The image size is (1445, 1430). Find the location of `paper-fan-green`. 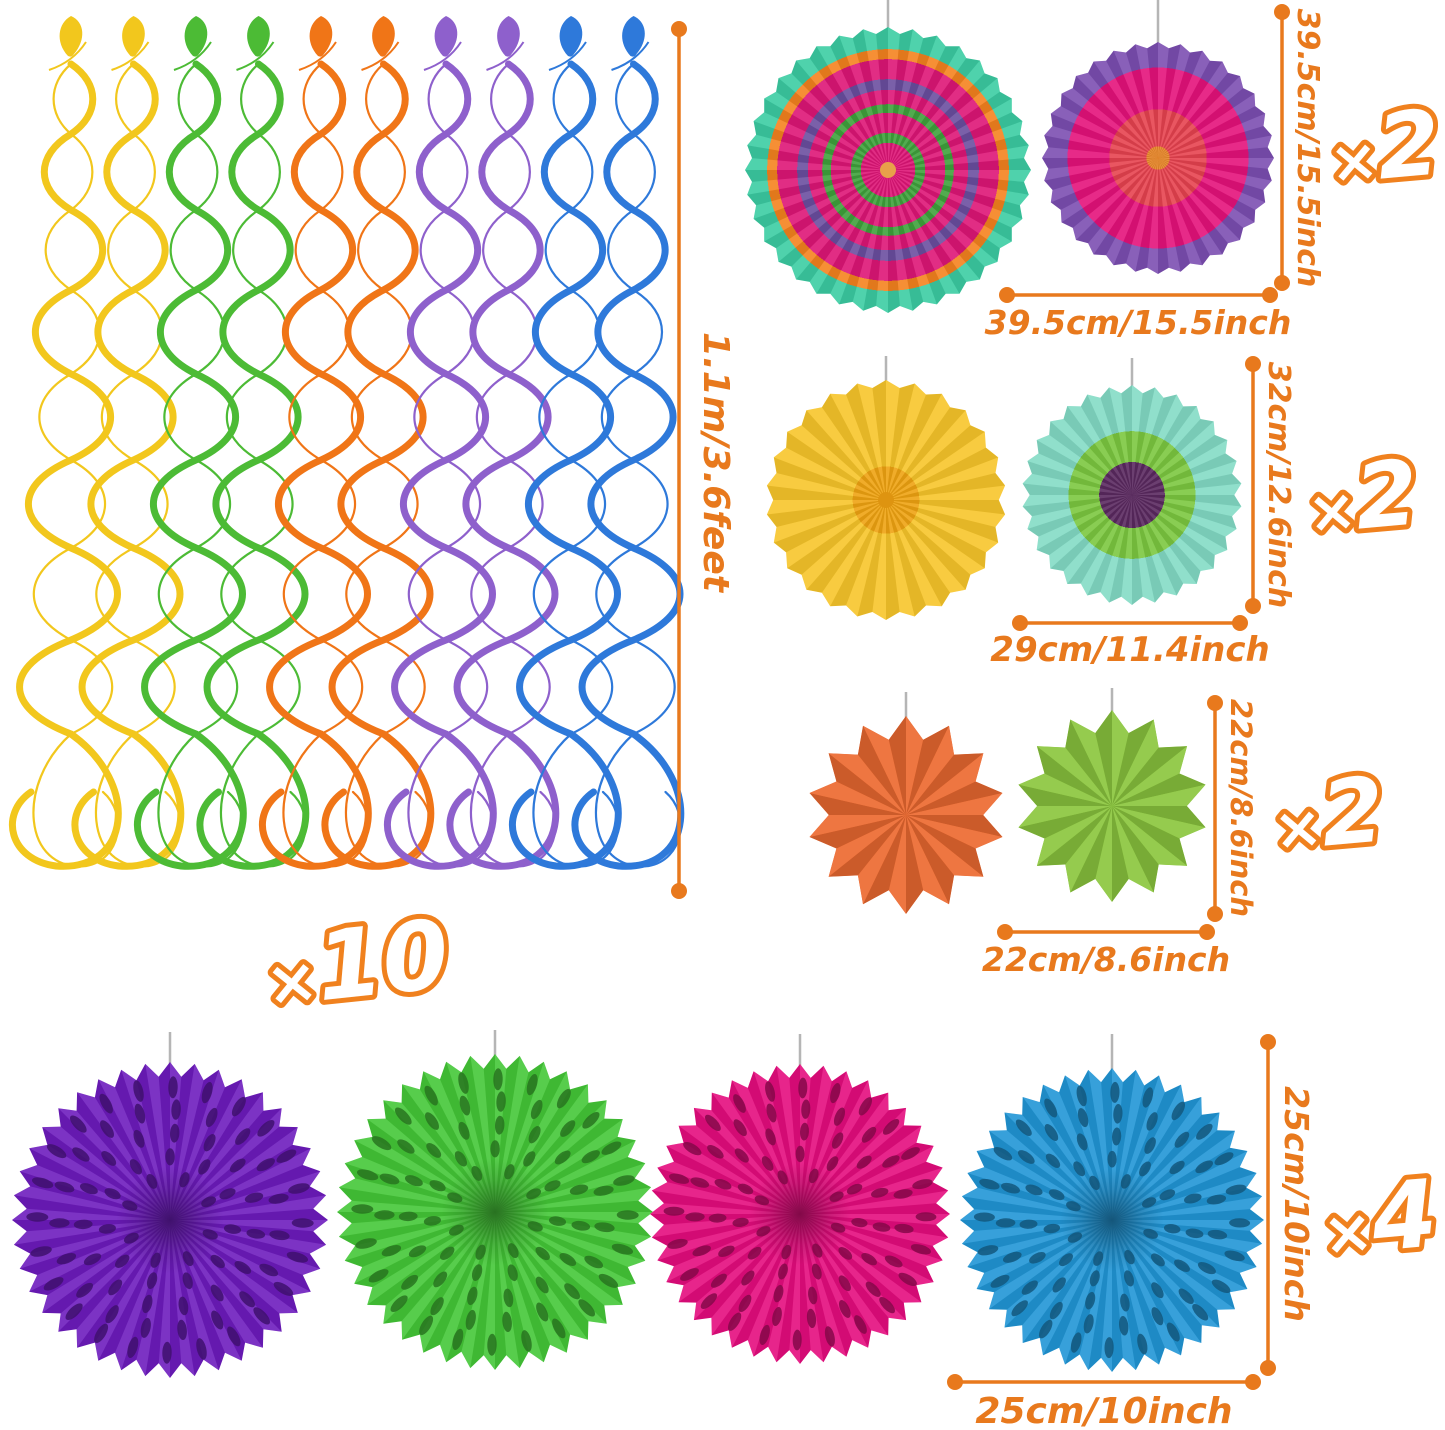

paper-fan-green is located at coordinates (1112, 795).